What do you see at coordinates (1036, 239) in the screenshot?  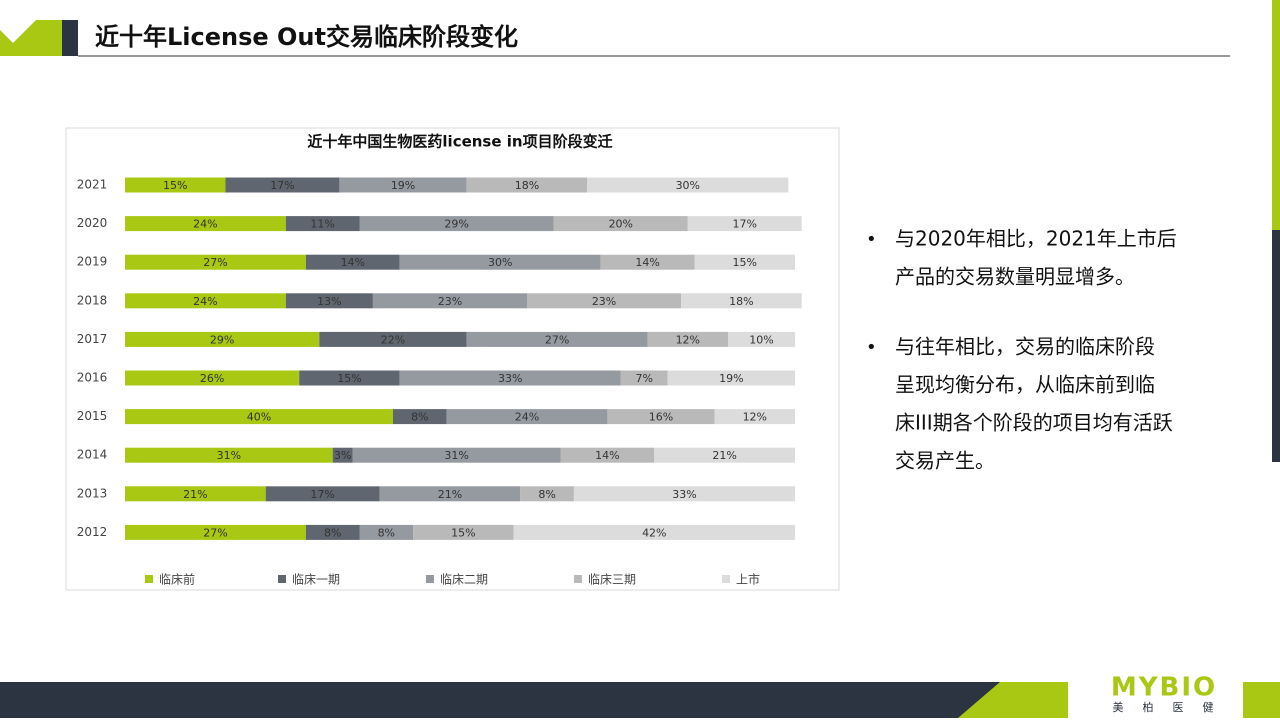 I see `bullet-line: 与2020年相比，2021年上市后` at bounding box center [1036, 239].